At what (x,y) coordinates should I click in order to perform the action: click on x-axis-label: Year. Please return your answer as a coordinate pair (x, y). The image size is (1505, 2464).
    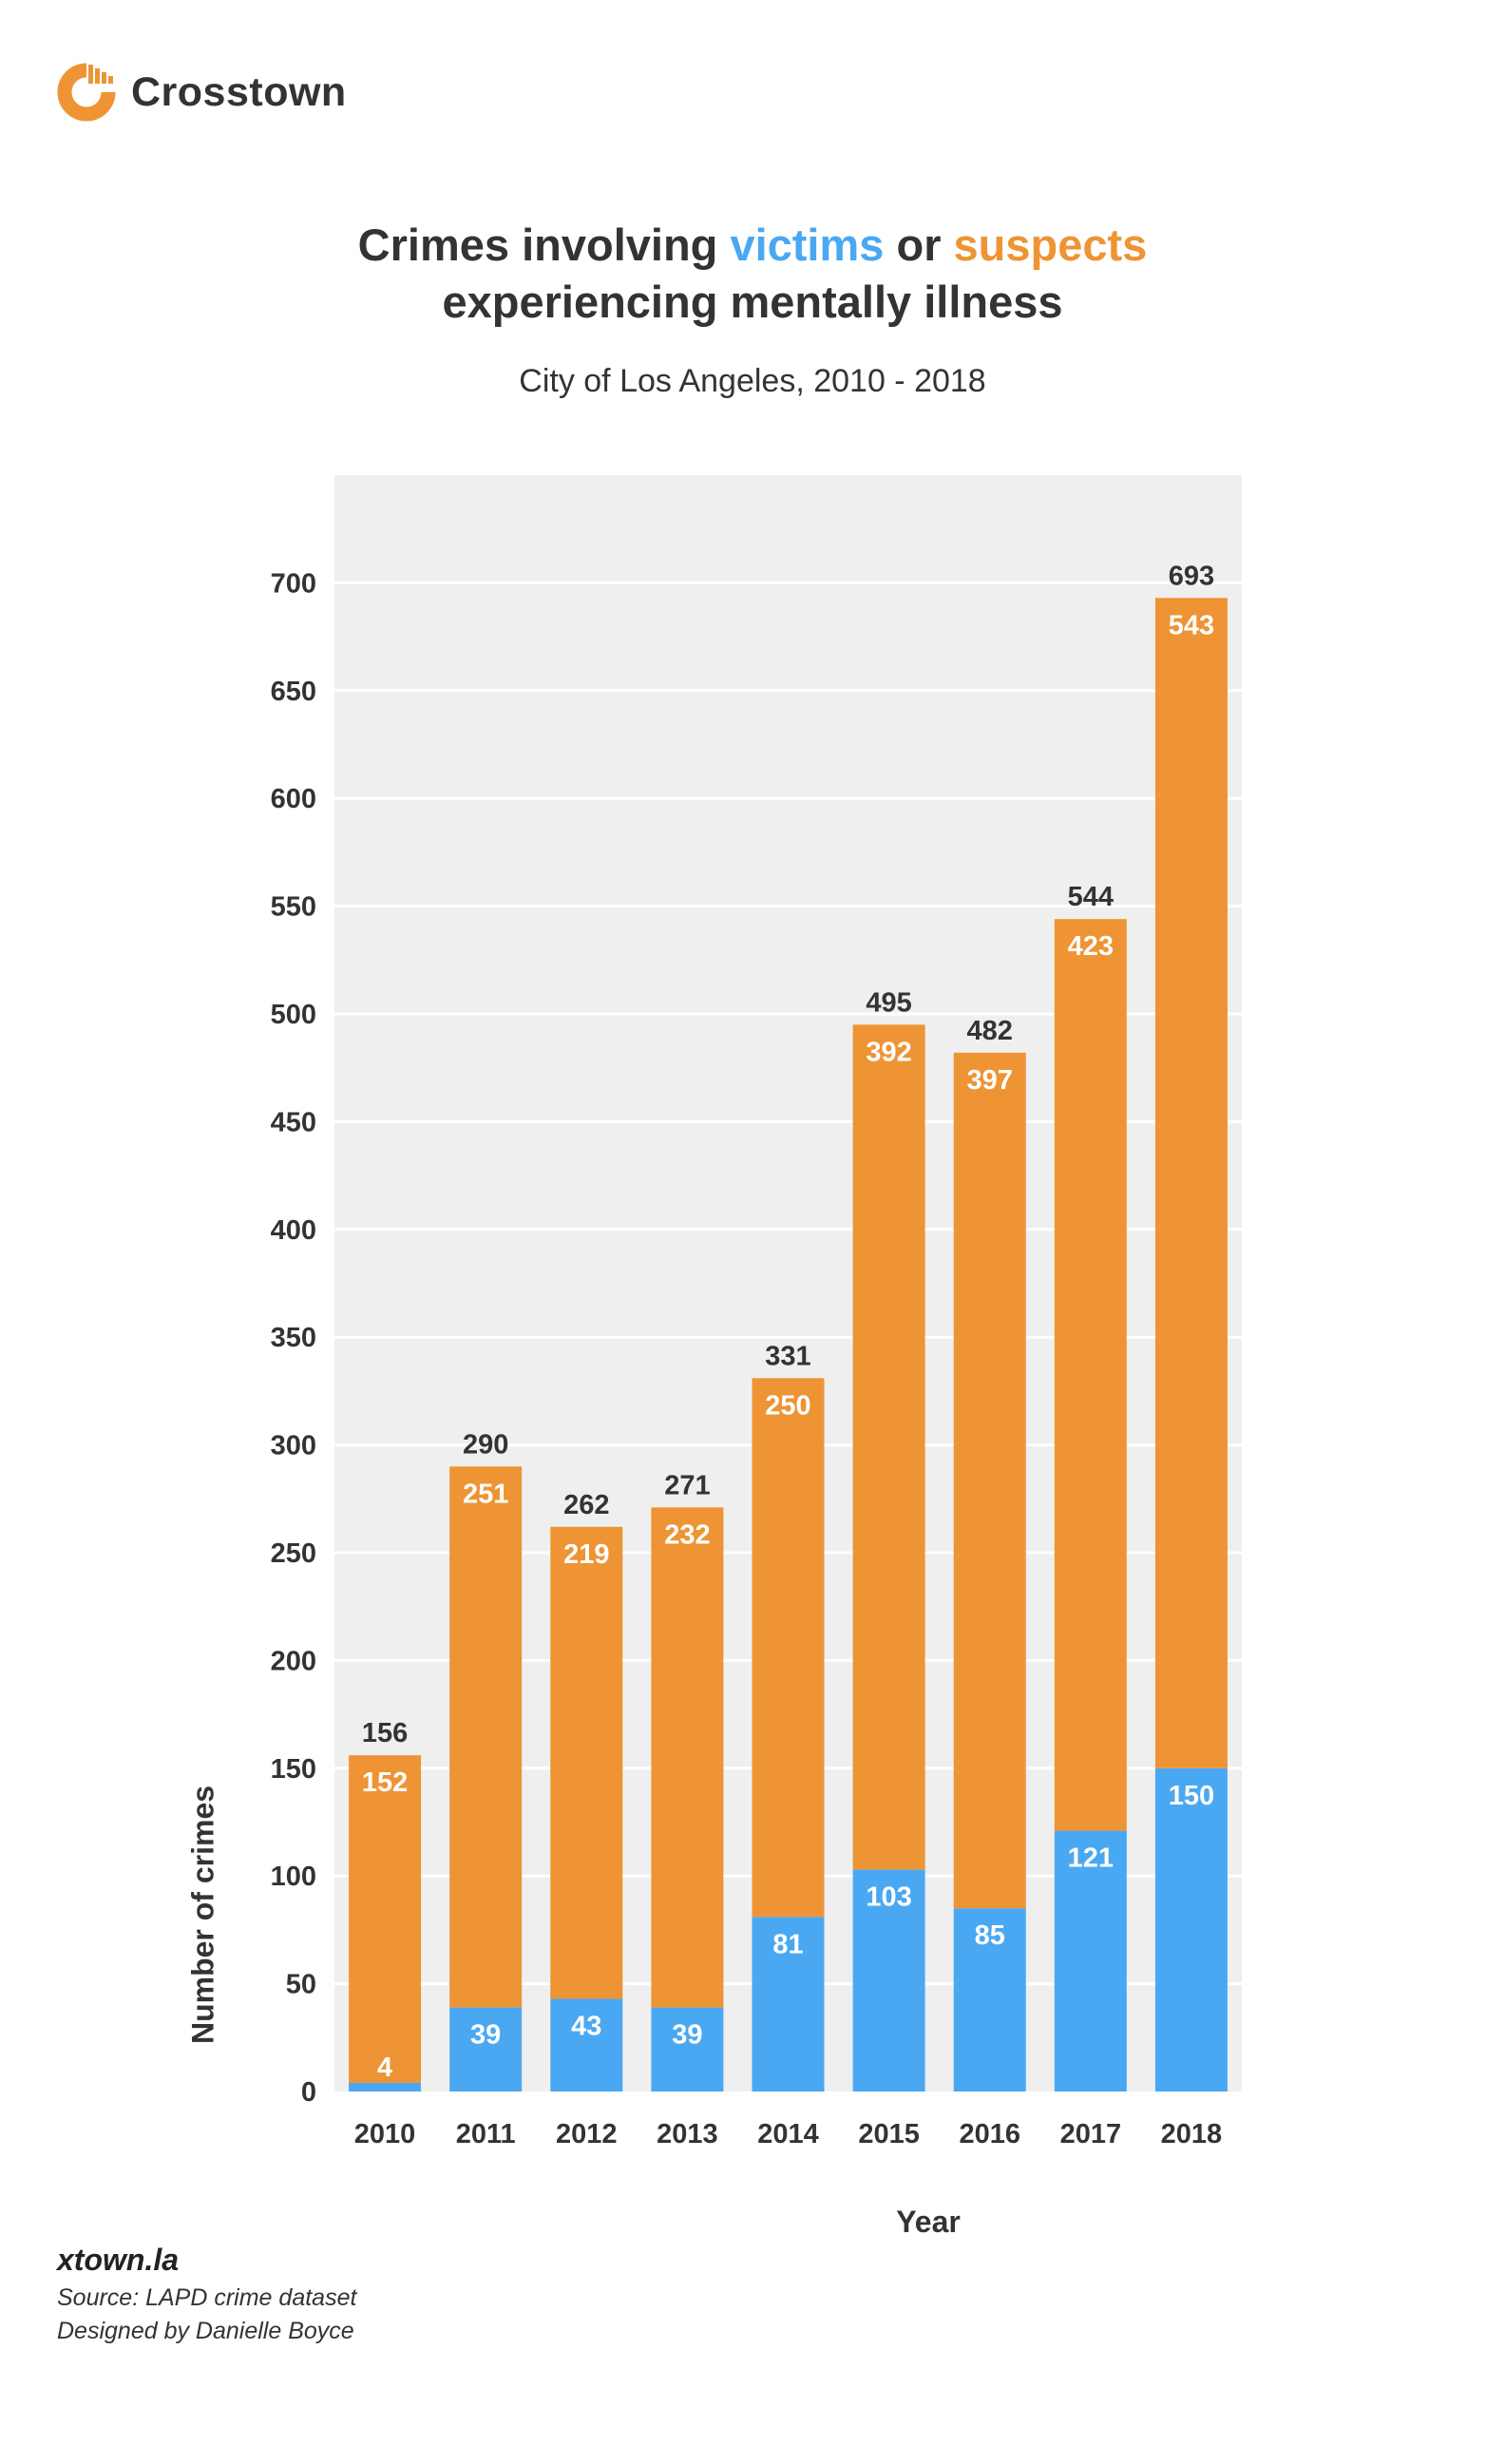
    Looking at the image, I should click on (928, 2222).